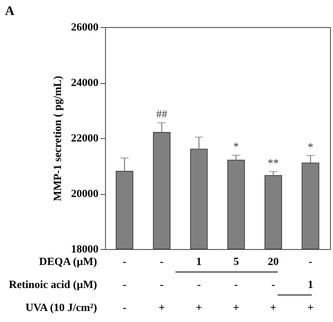 The image size is (333, 322). I want to click on text: 20, so click(274, 262).